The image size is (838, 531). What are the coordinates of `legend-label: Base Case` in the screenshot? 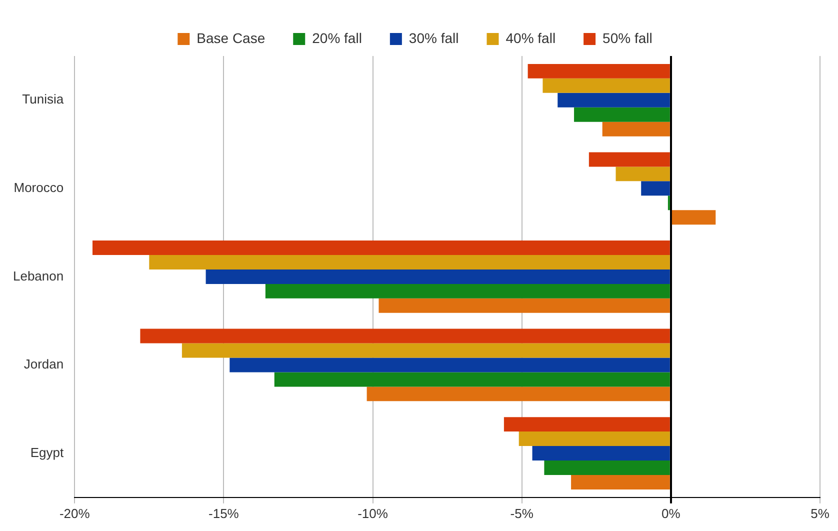 It's located at (231, 38).